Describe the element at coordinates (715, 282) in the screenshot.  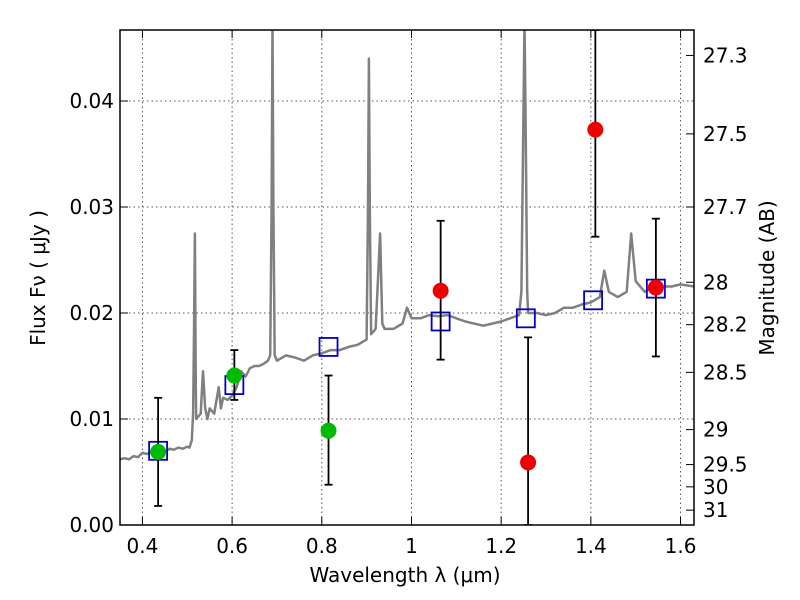
I see `right-tick-label: 28` at that location.